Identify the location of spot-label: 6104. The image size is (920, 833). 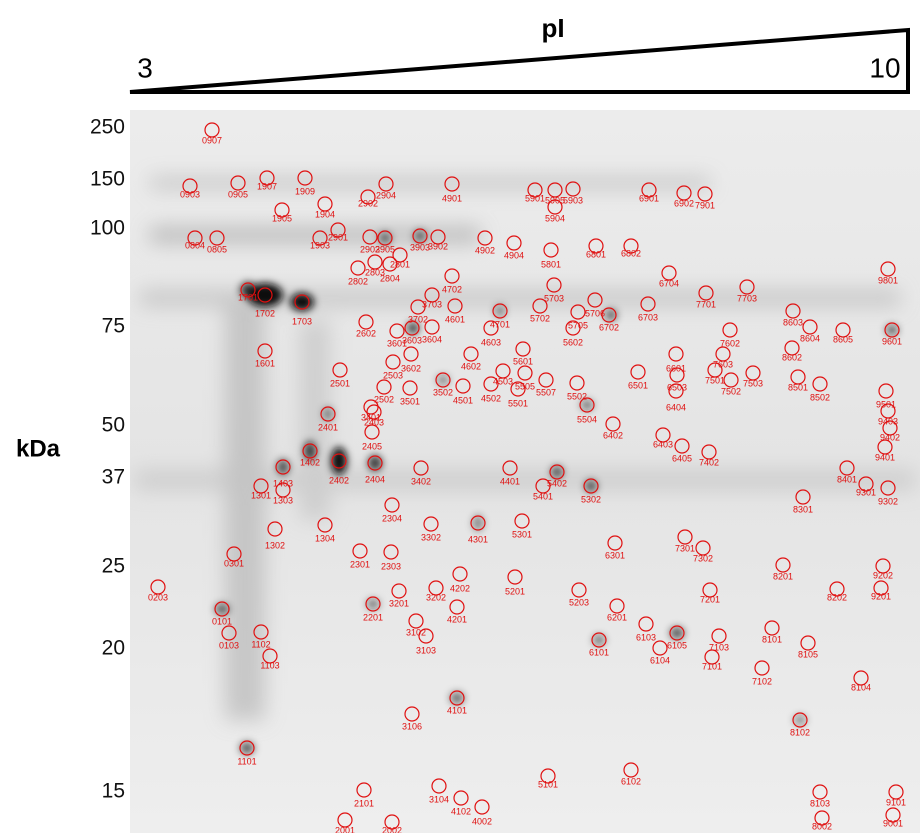
(660, 660).